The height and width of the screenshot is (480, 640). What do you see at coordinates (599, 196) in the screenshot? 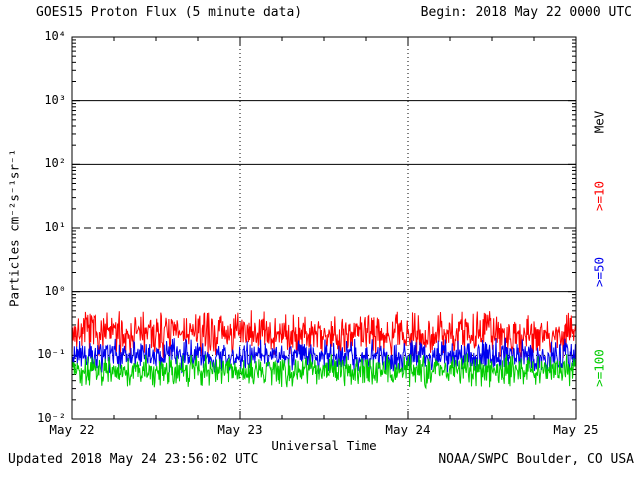
I see `energy-channel-label: >=10` at bounding box center [599, 196].